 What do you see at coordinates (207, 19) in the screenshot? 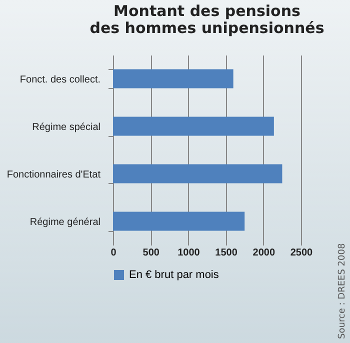
I see `chart-title: Montant des pensions des hommes unipensionnés` at bounding box center [207, 19].